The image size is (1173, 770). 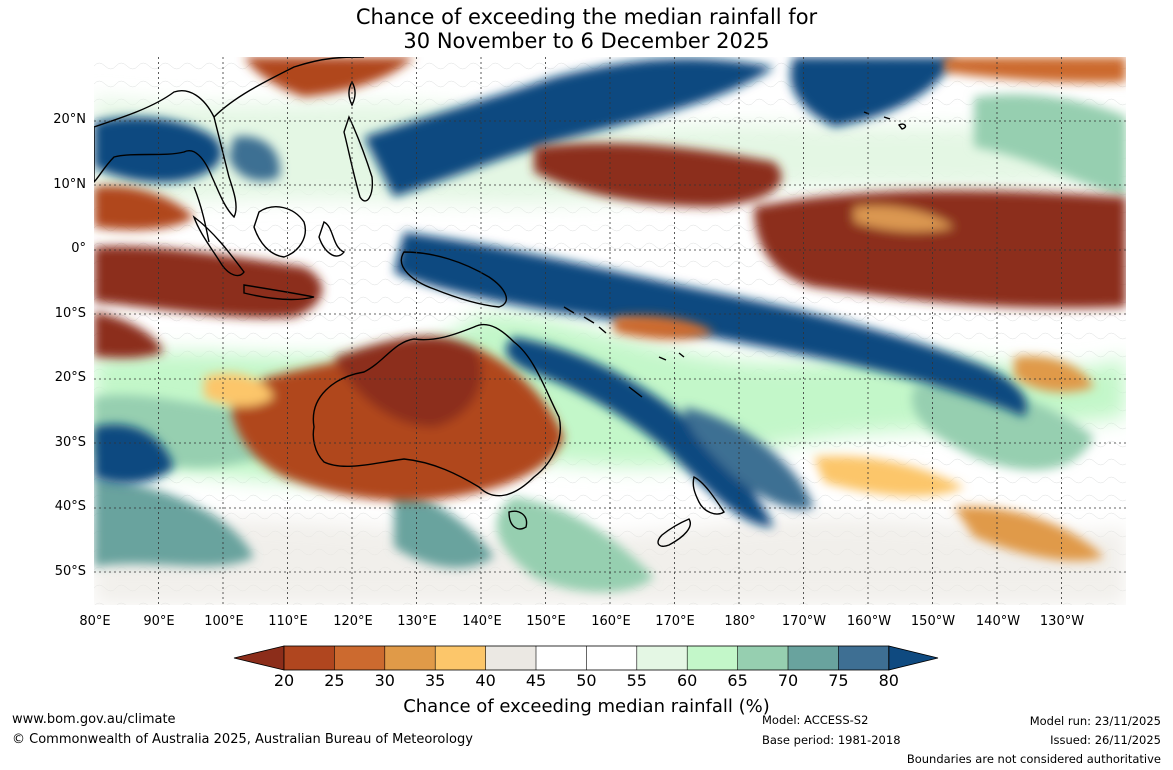 I want to click on new-caledonia, so click(x=635, y=392).